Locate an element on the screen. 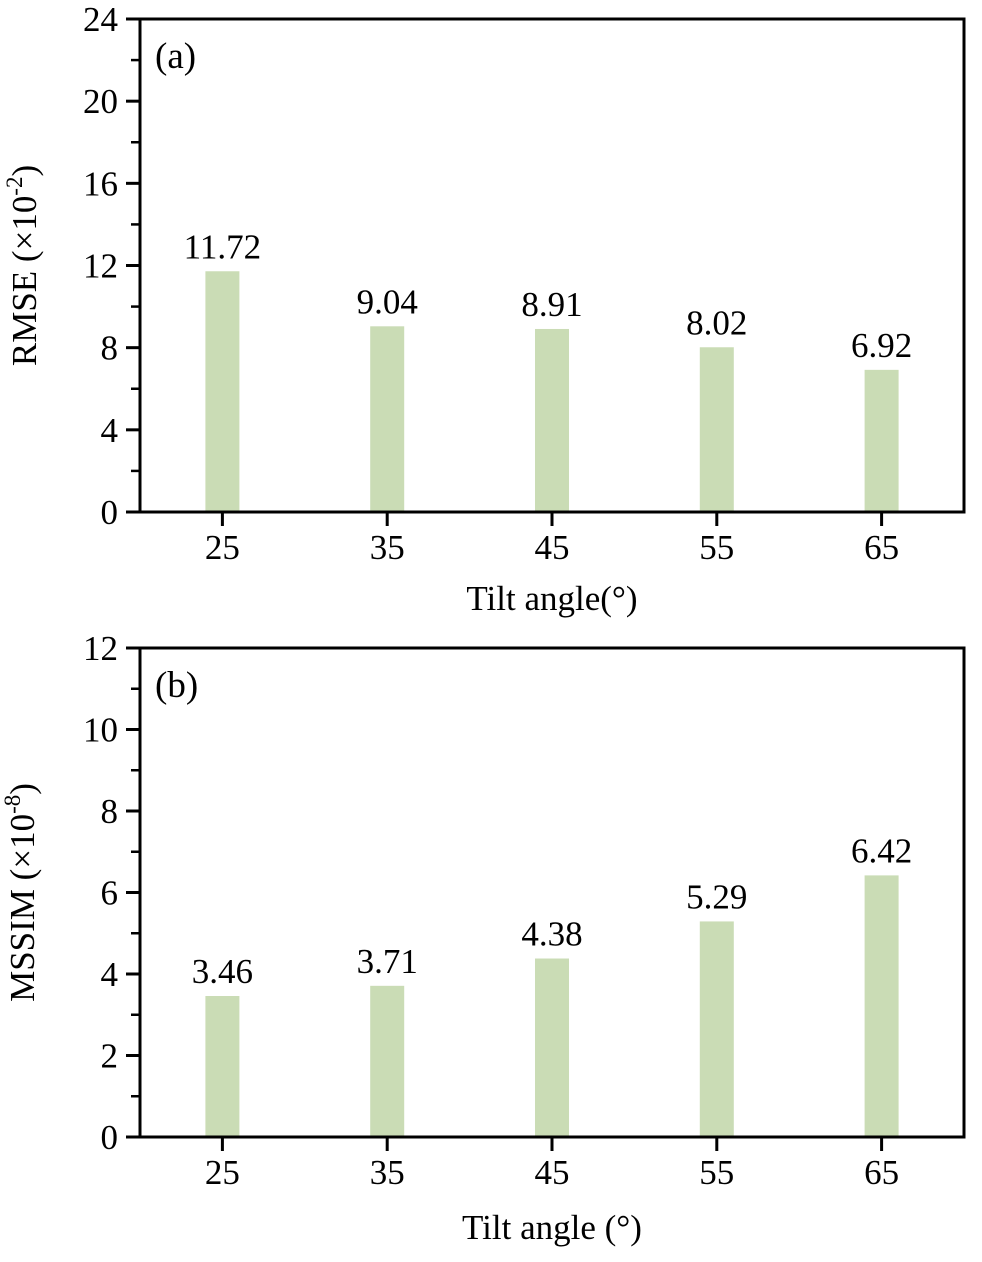  y-axis-title: RMSE (×10-2) is located at coordinates (23, 265).